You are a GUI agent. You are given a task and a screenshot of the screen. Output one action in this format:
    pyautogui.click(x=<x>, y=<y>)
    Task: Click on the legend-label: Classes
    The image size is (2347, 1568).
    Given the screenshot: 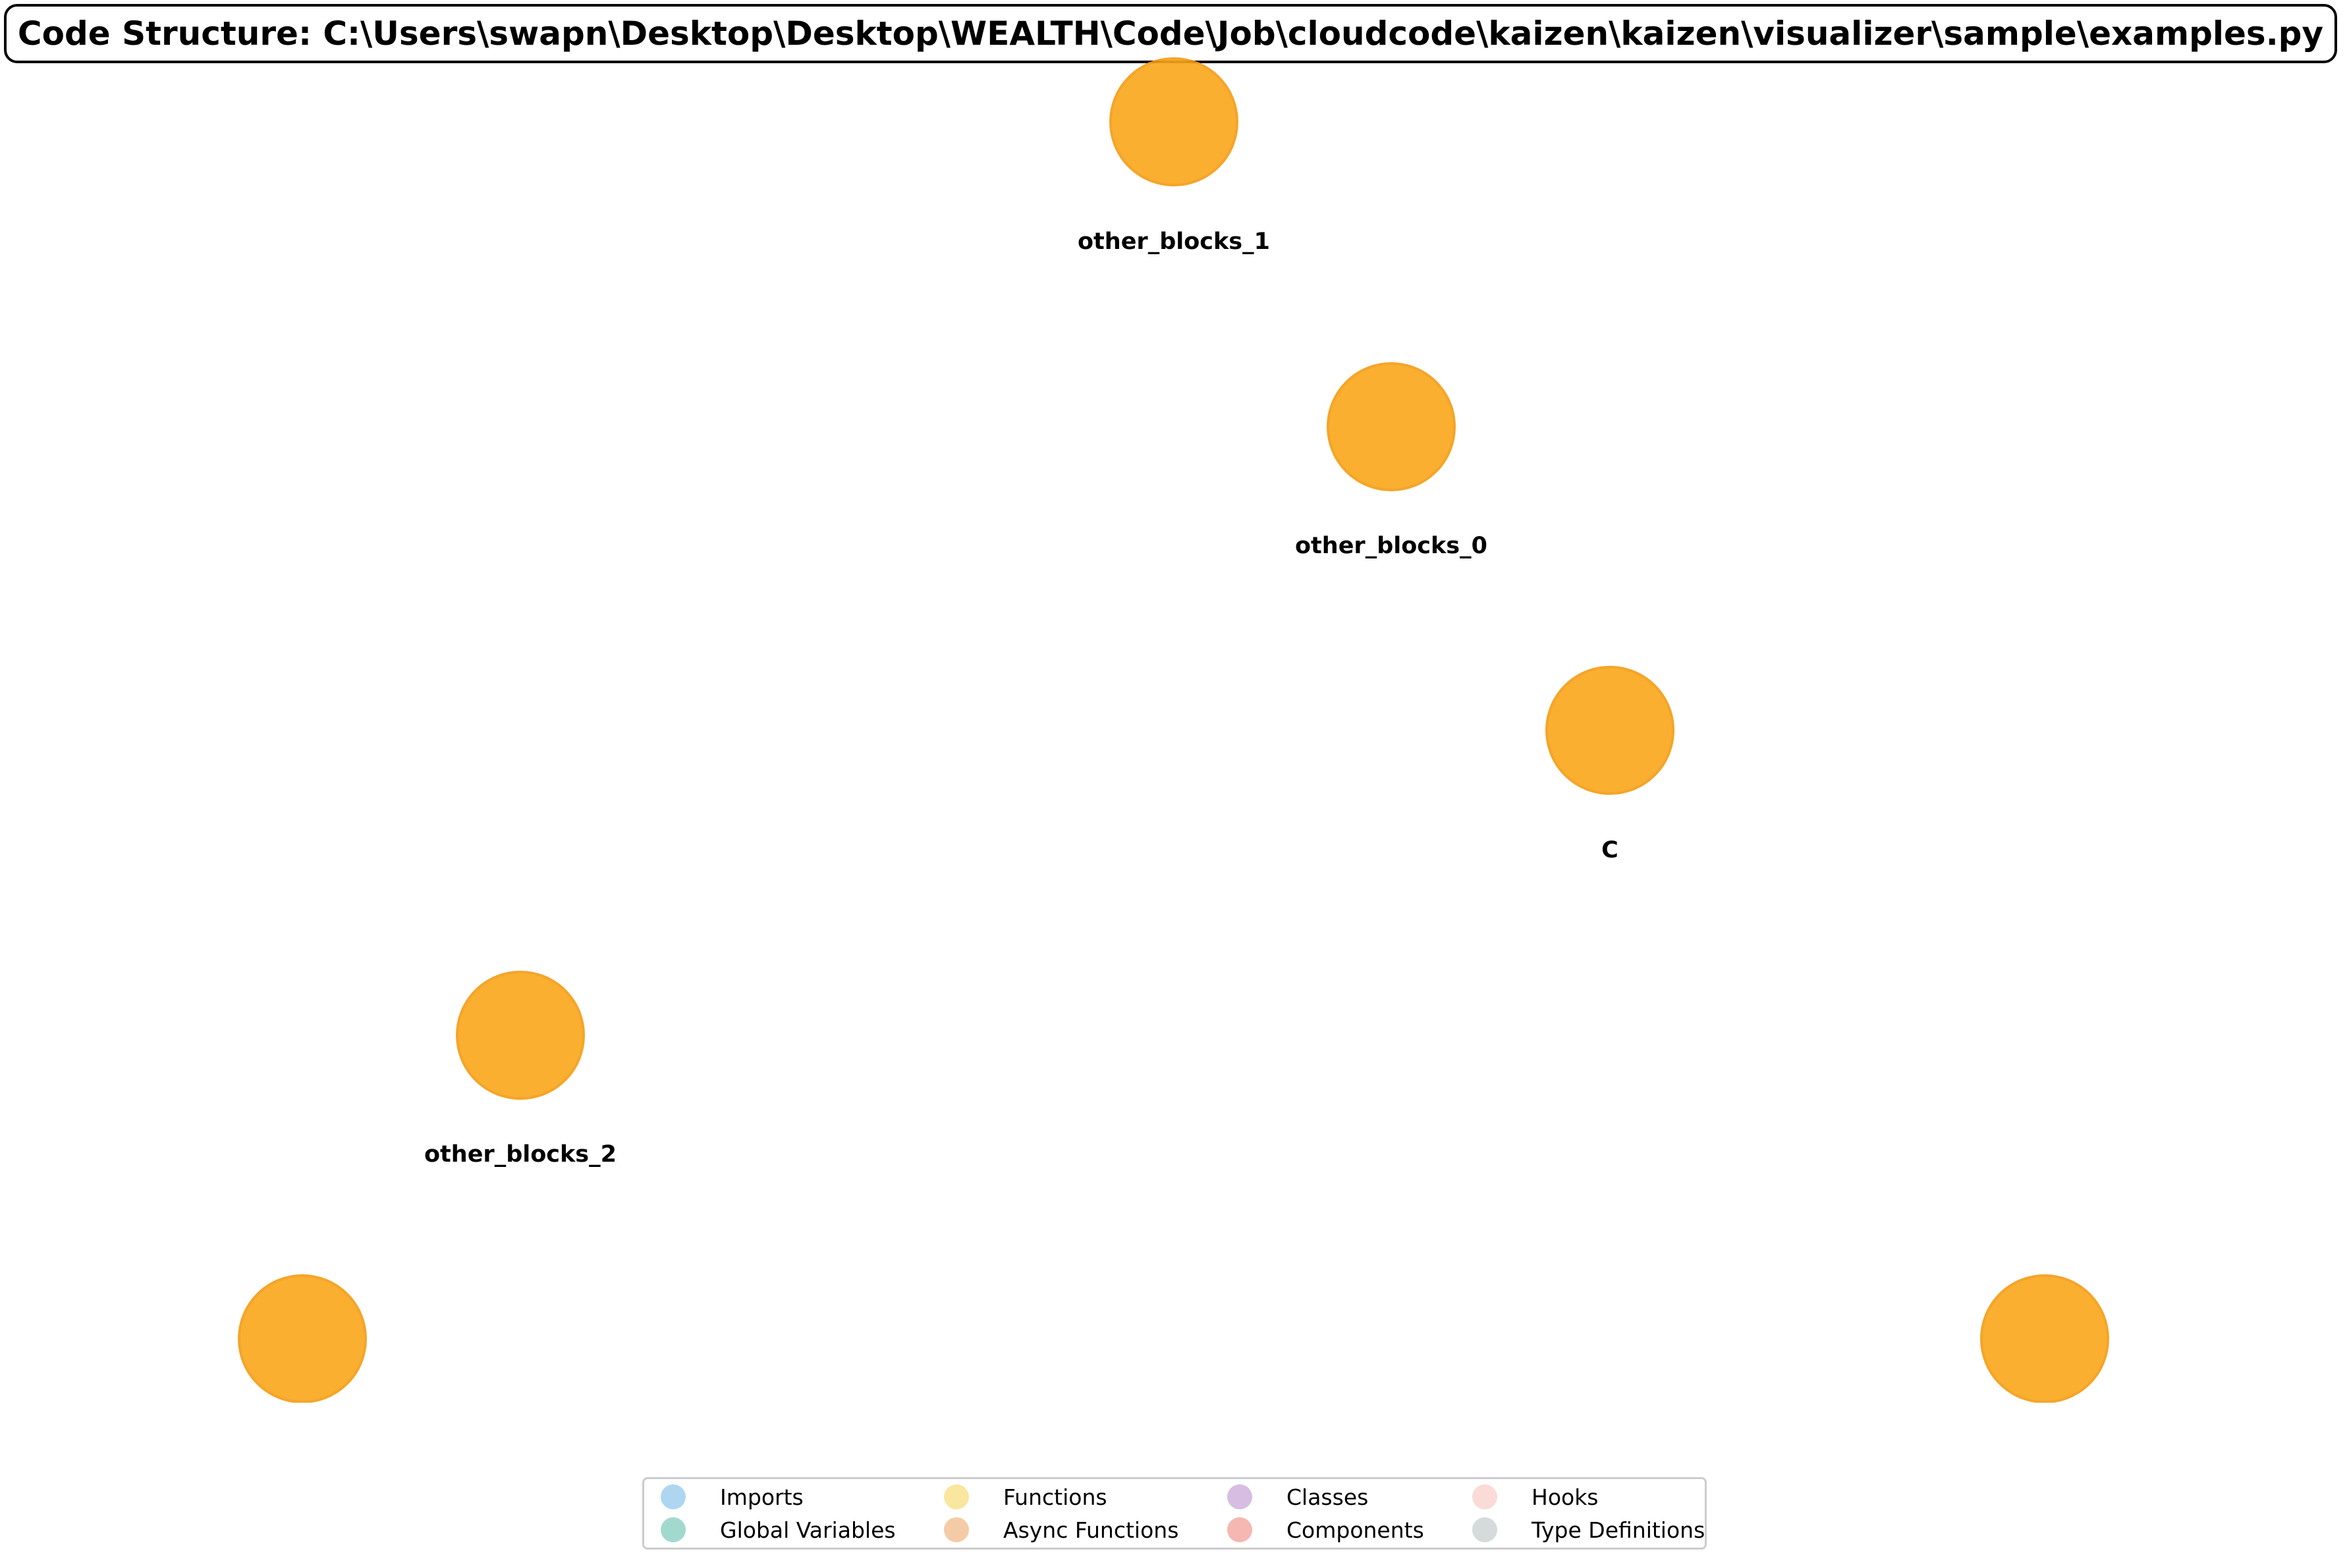 What is the action you would take?
    pyautogui.click(x=1327, y=1497)
    